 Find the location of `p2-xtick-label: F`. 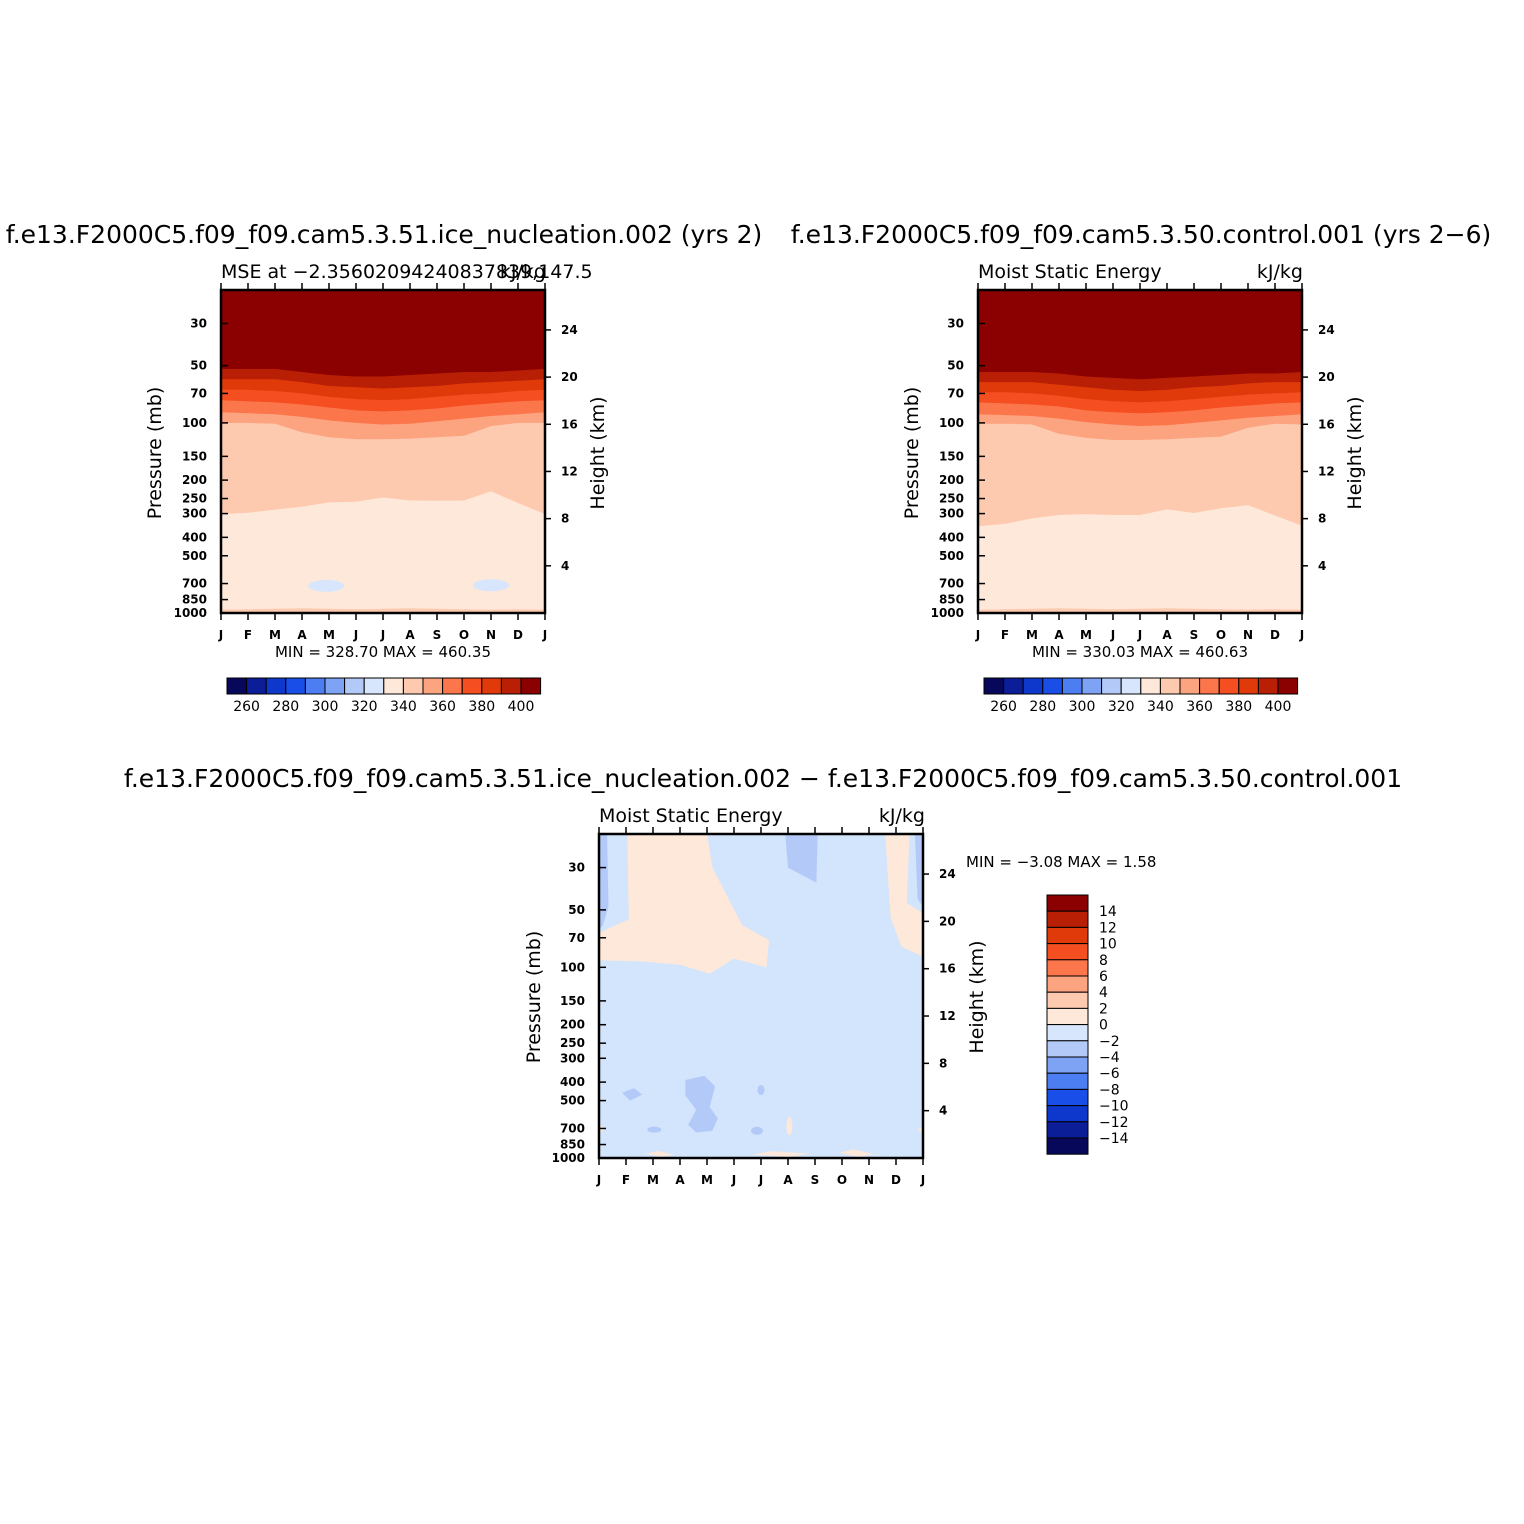

p2-xtick-label: F is located at coordinates (1005, 635).